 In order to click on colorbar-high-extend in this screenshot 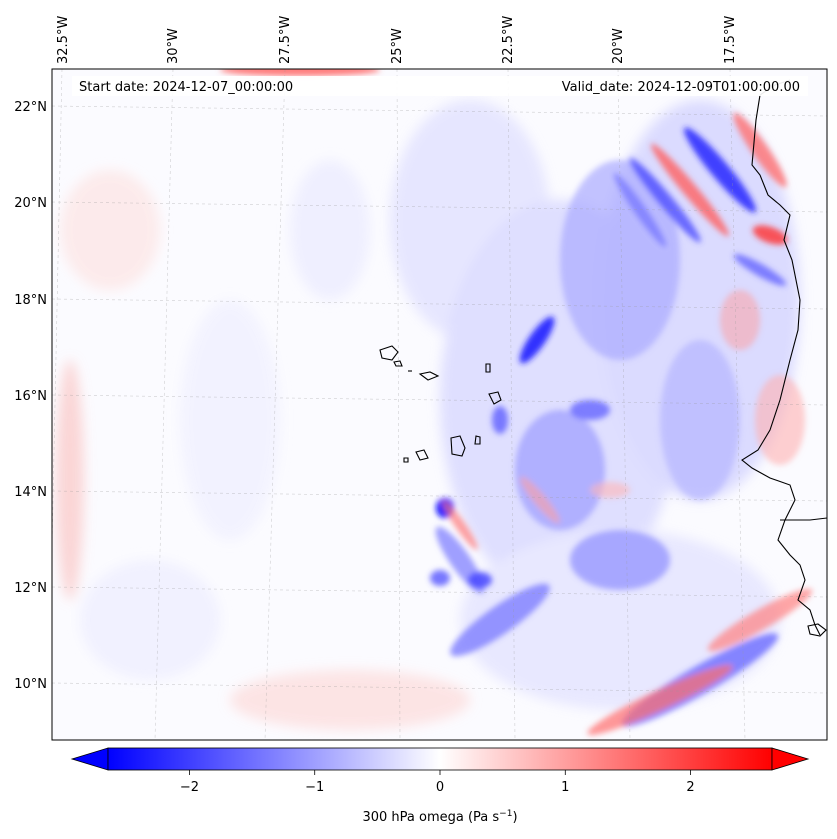, I will do `click(790, 759)`.